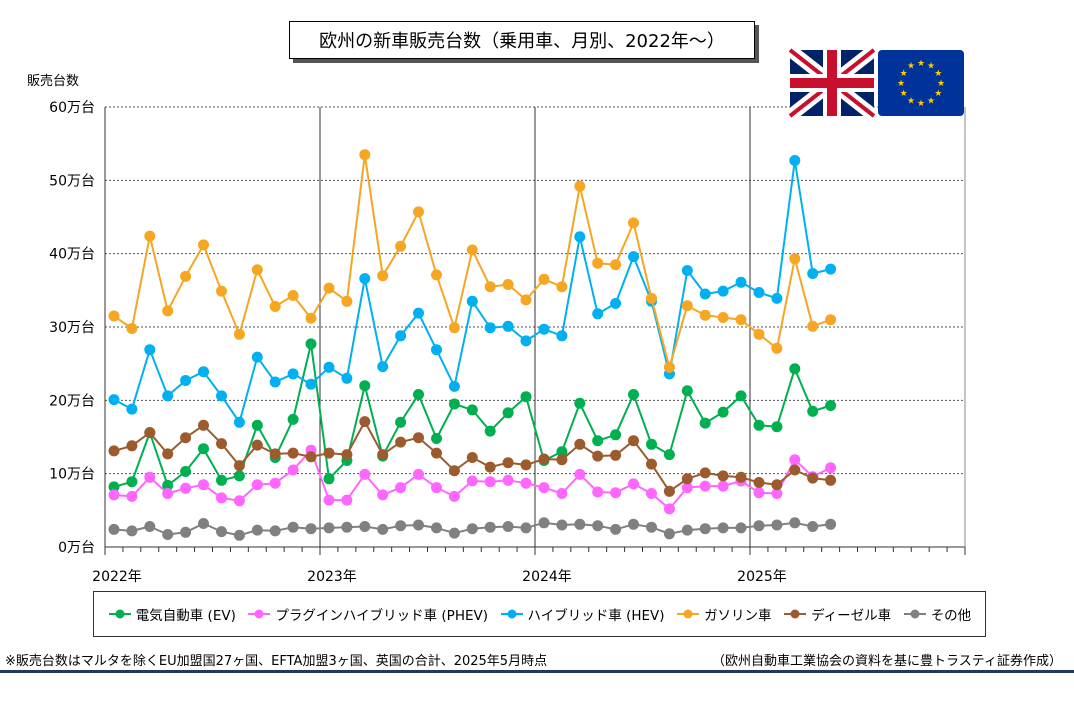 This screenshot has height=707, width=1074. What do you see at coordinates (547, 577) in the screenshot?
I see `x-year-label: 2024年` at bounding box center [547, 577].